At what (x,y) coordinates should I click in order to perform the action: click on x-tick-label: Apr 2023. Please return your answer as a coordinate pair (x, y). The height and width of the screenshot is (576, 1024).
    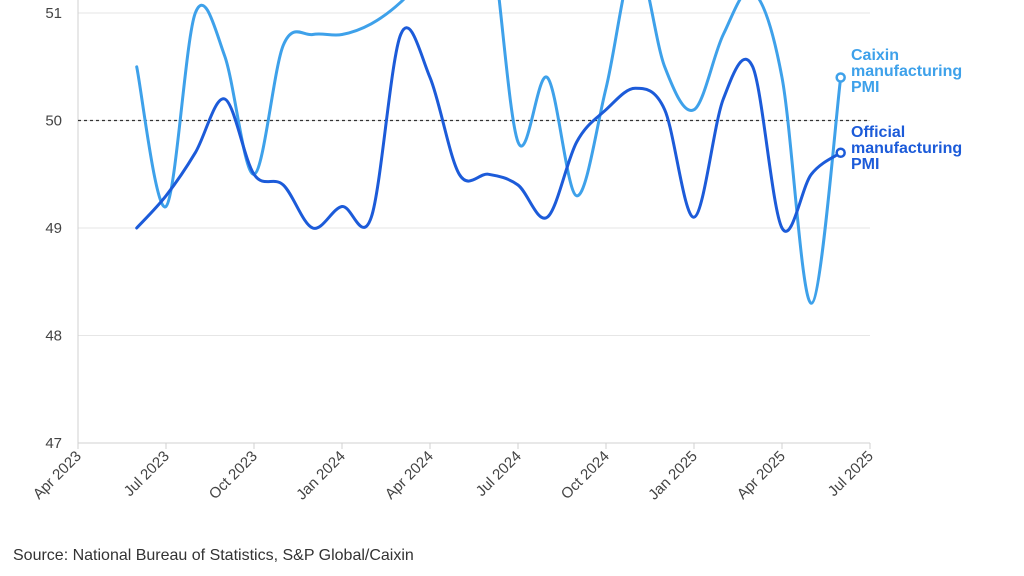
    Looking at the image, I should click on (57, 475).